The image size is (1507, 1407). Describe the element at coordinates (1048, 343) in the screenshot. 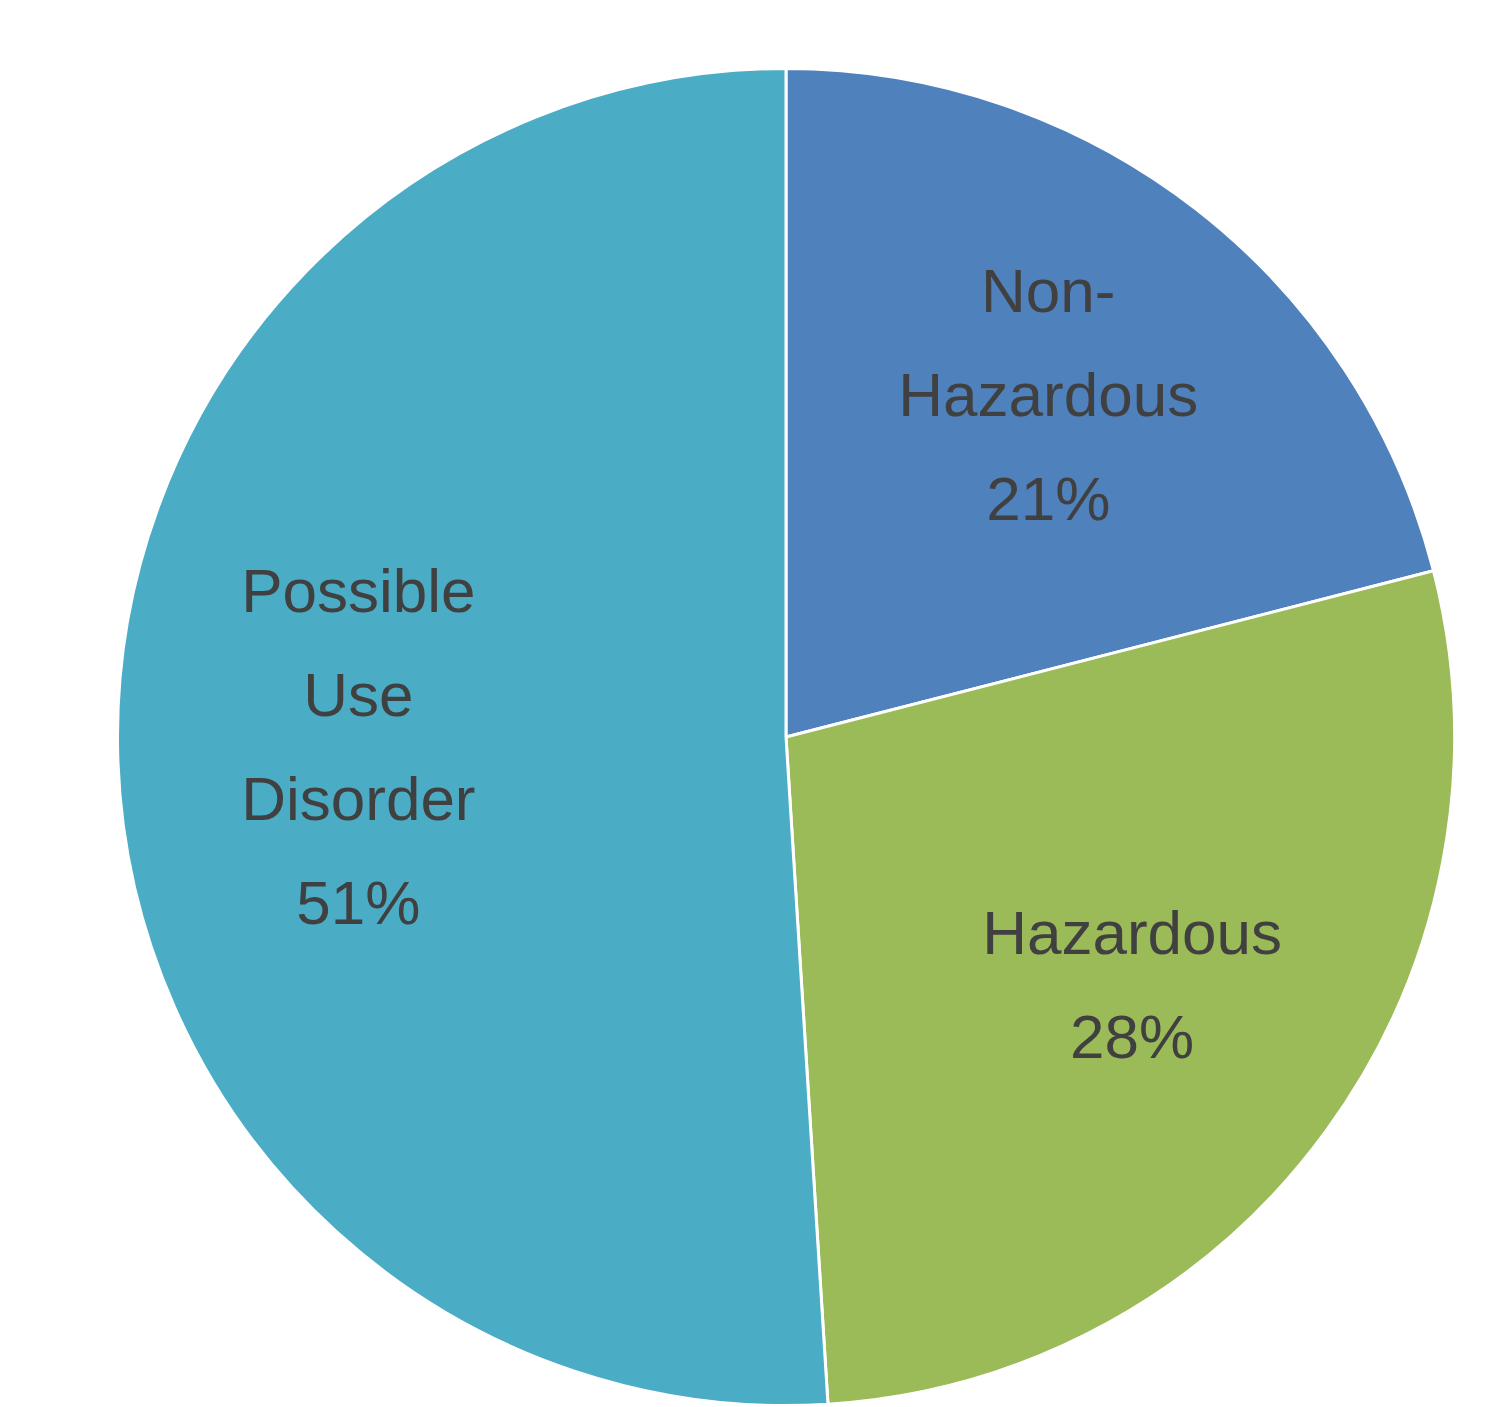

I see `slice-label: Non-Hazardous` at that location.